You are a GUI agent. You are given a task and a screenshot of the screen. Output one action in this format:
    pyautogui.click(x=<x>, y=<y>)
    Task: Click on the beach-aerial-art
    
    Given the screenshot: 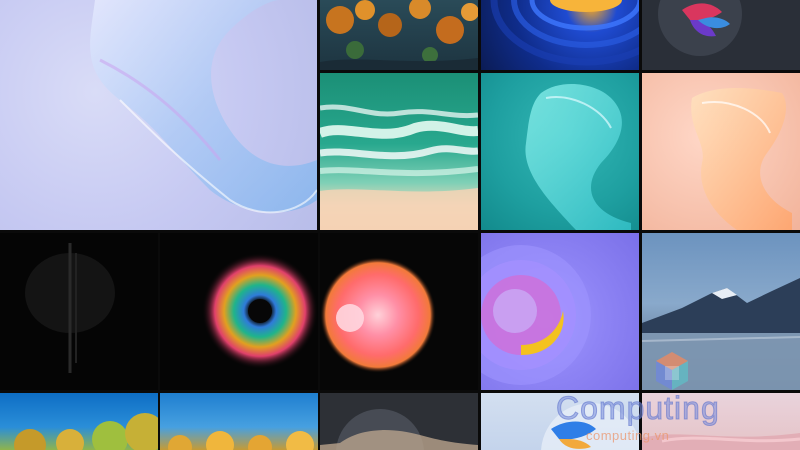 What is the action you would take?
    pyautogui.click(x=399, y=167)
    